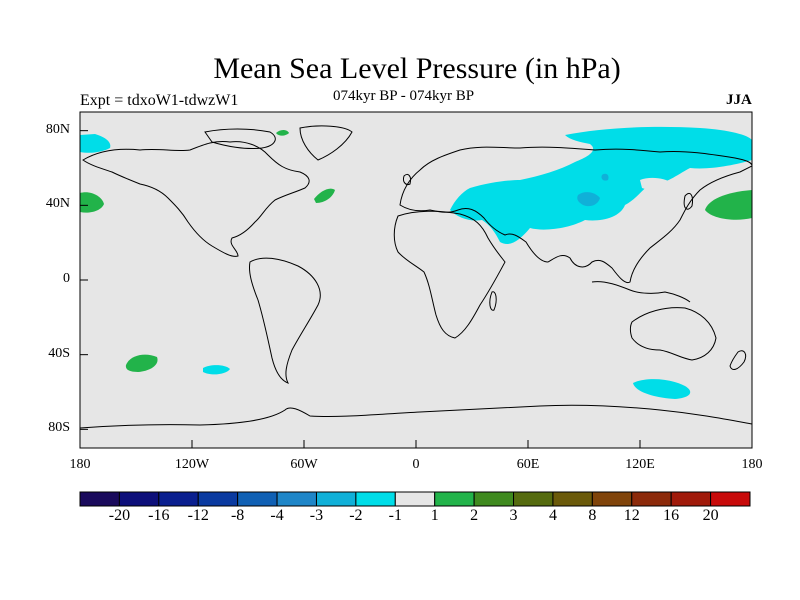 The image size is (800, 600). I want to click on anomaly-arctic-nw, so click(95, 143).